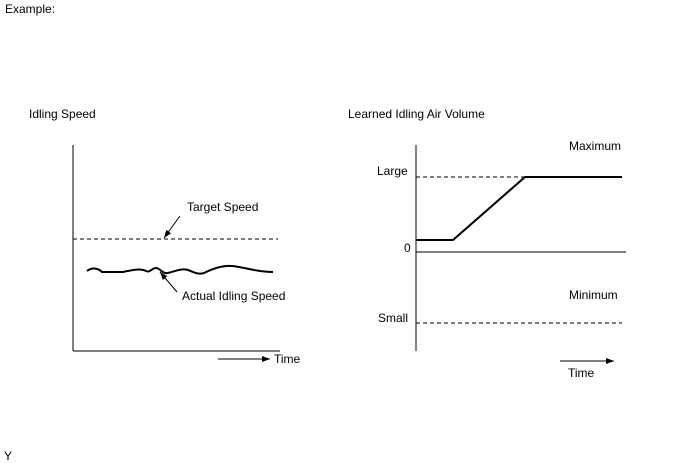 Image resolution: width=688 pixels, height=463 pixels. Describe the element at coordinates (180, 269) in the screenshot. I see `actual-speed-line` at that location.